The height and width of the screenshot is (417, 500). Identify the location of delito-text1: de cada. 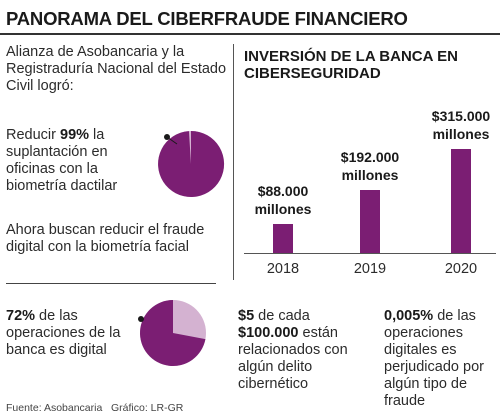
(282, 316).